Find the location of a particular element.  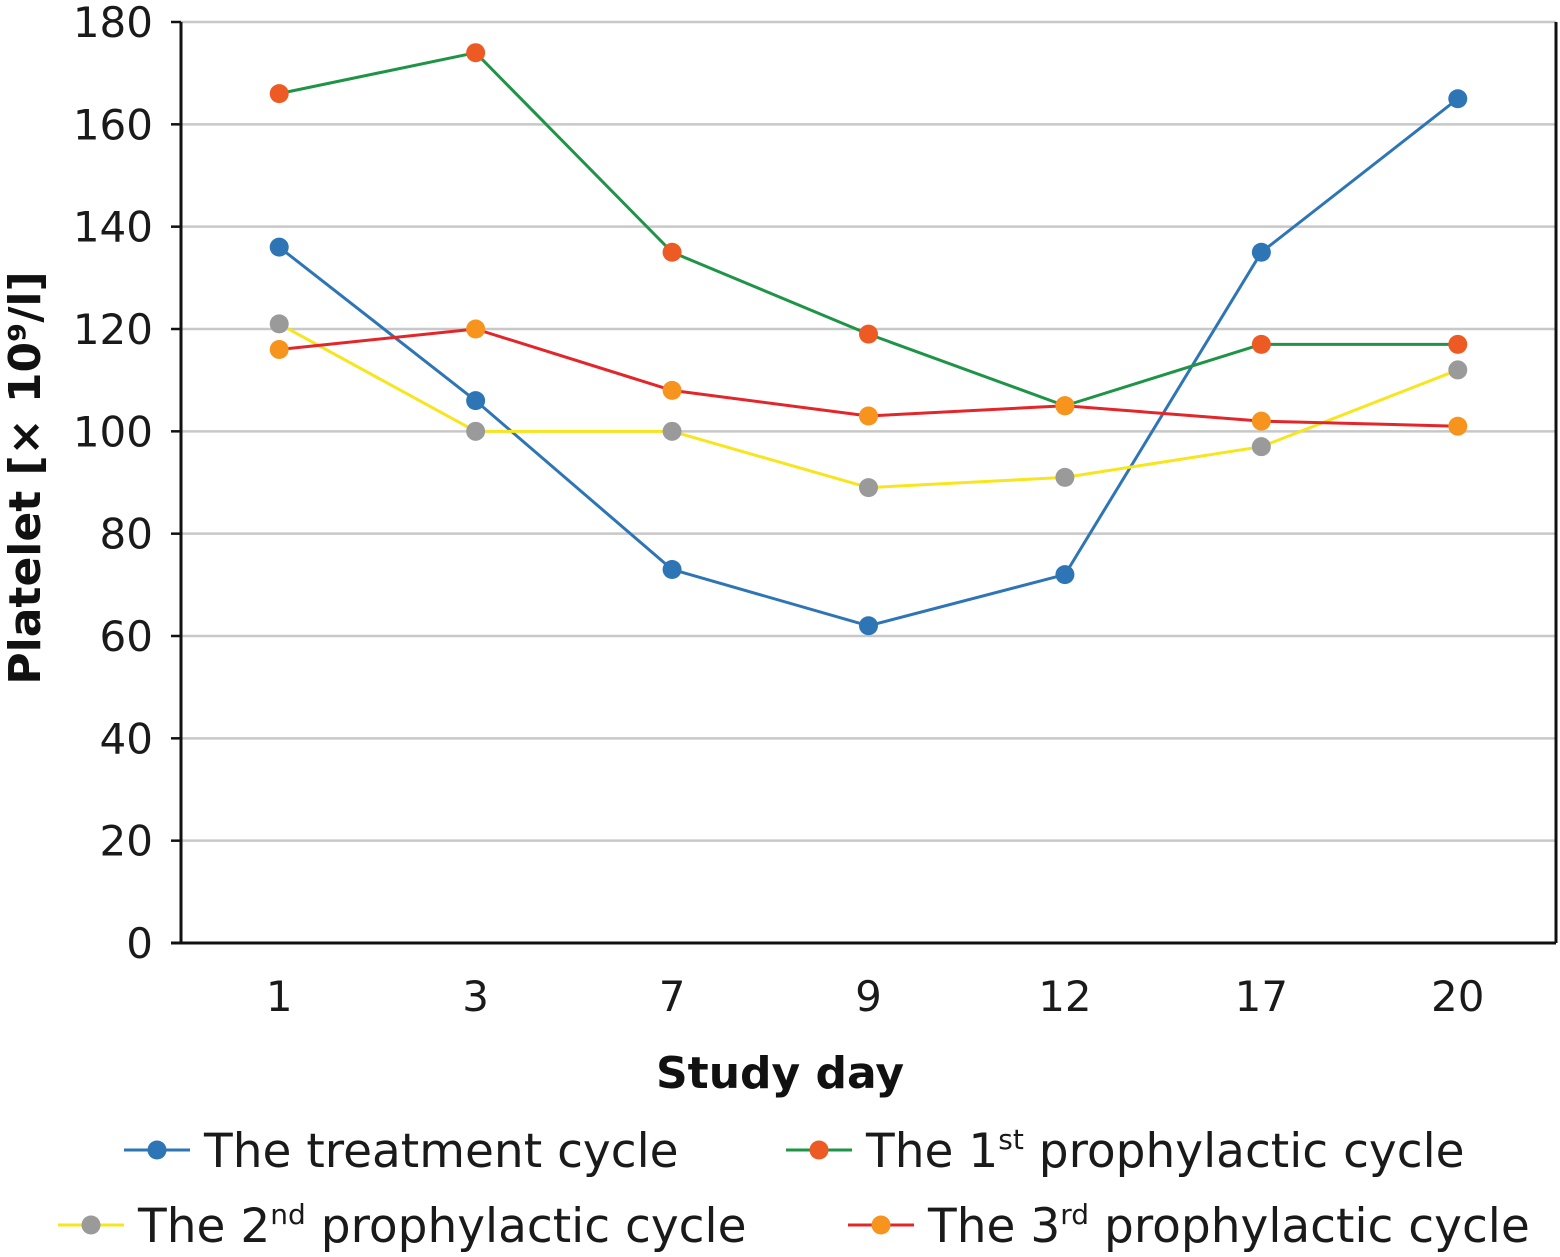

y-tick-label: 140 is located at coordinates (113, 227).